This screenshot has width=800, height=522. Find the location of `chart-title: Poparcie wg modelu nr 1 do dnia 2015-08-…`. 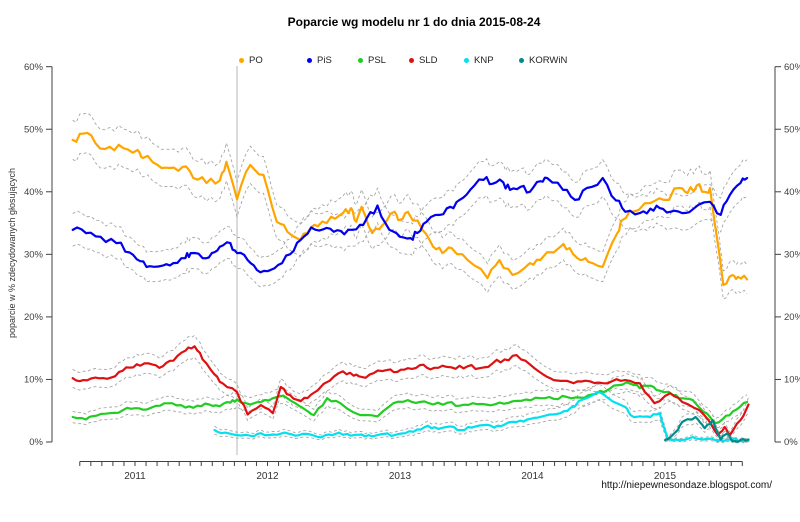

chart-title: Poparcie wg modelu nr 1 do dnia 2015-08-… is located at coordinates (414, 22).